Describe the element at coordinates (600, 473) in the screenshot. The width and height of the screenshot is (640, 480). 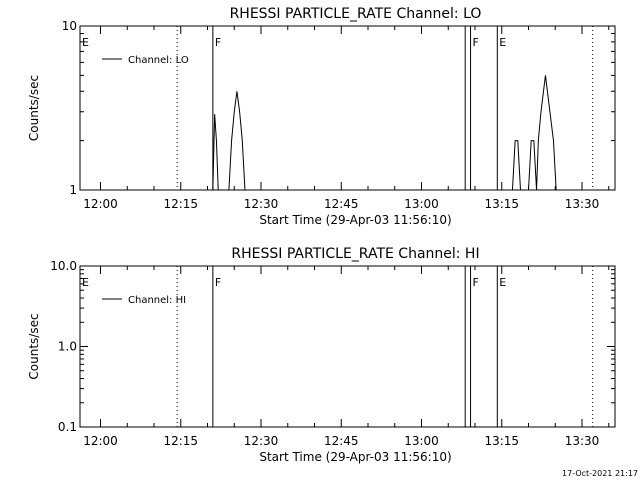
I see `footer-timestamp: 17-Oct-2021 21:17` at that location.